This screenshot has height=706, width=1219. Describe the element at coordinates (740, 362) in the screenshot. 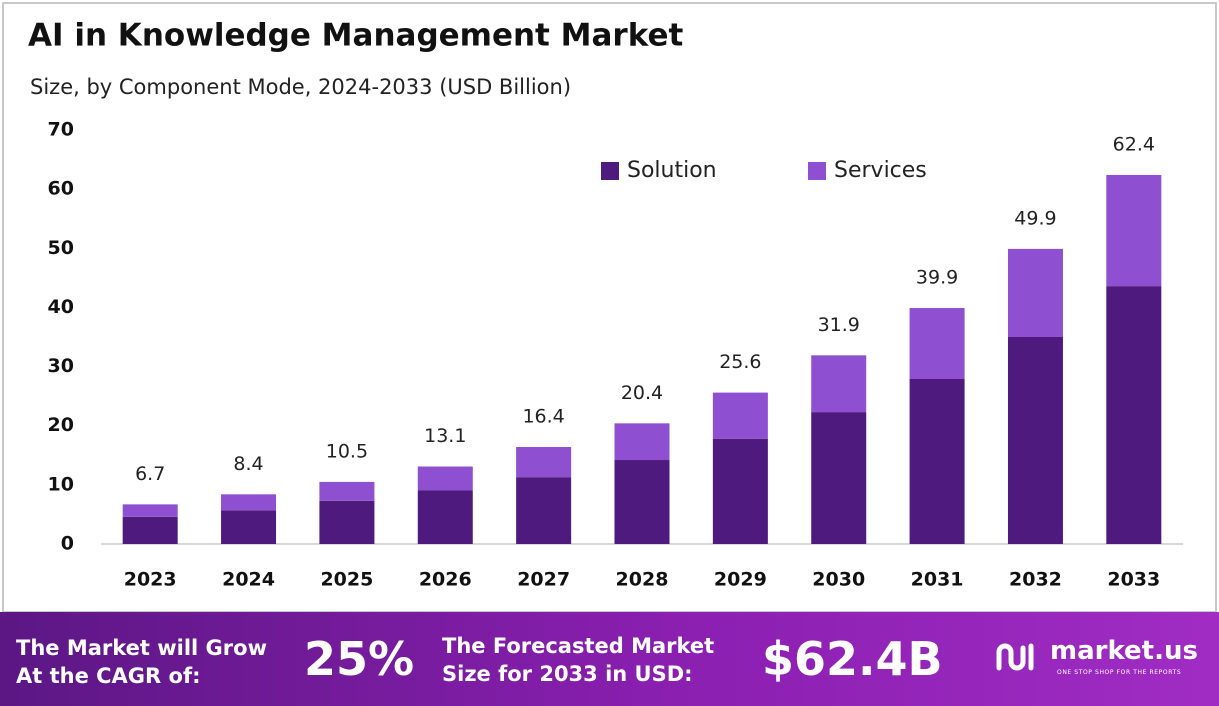

I see `total-label: 25.6` at that location.